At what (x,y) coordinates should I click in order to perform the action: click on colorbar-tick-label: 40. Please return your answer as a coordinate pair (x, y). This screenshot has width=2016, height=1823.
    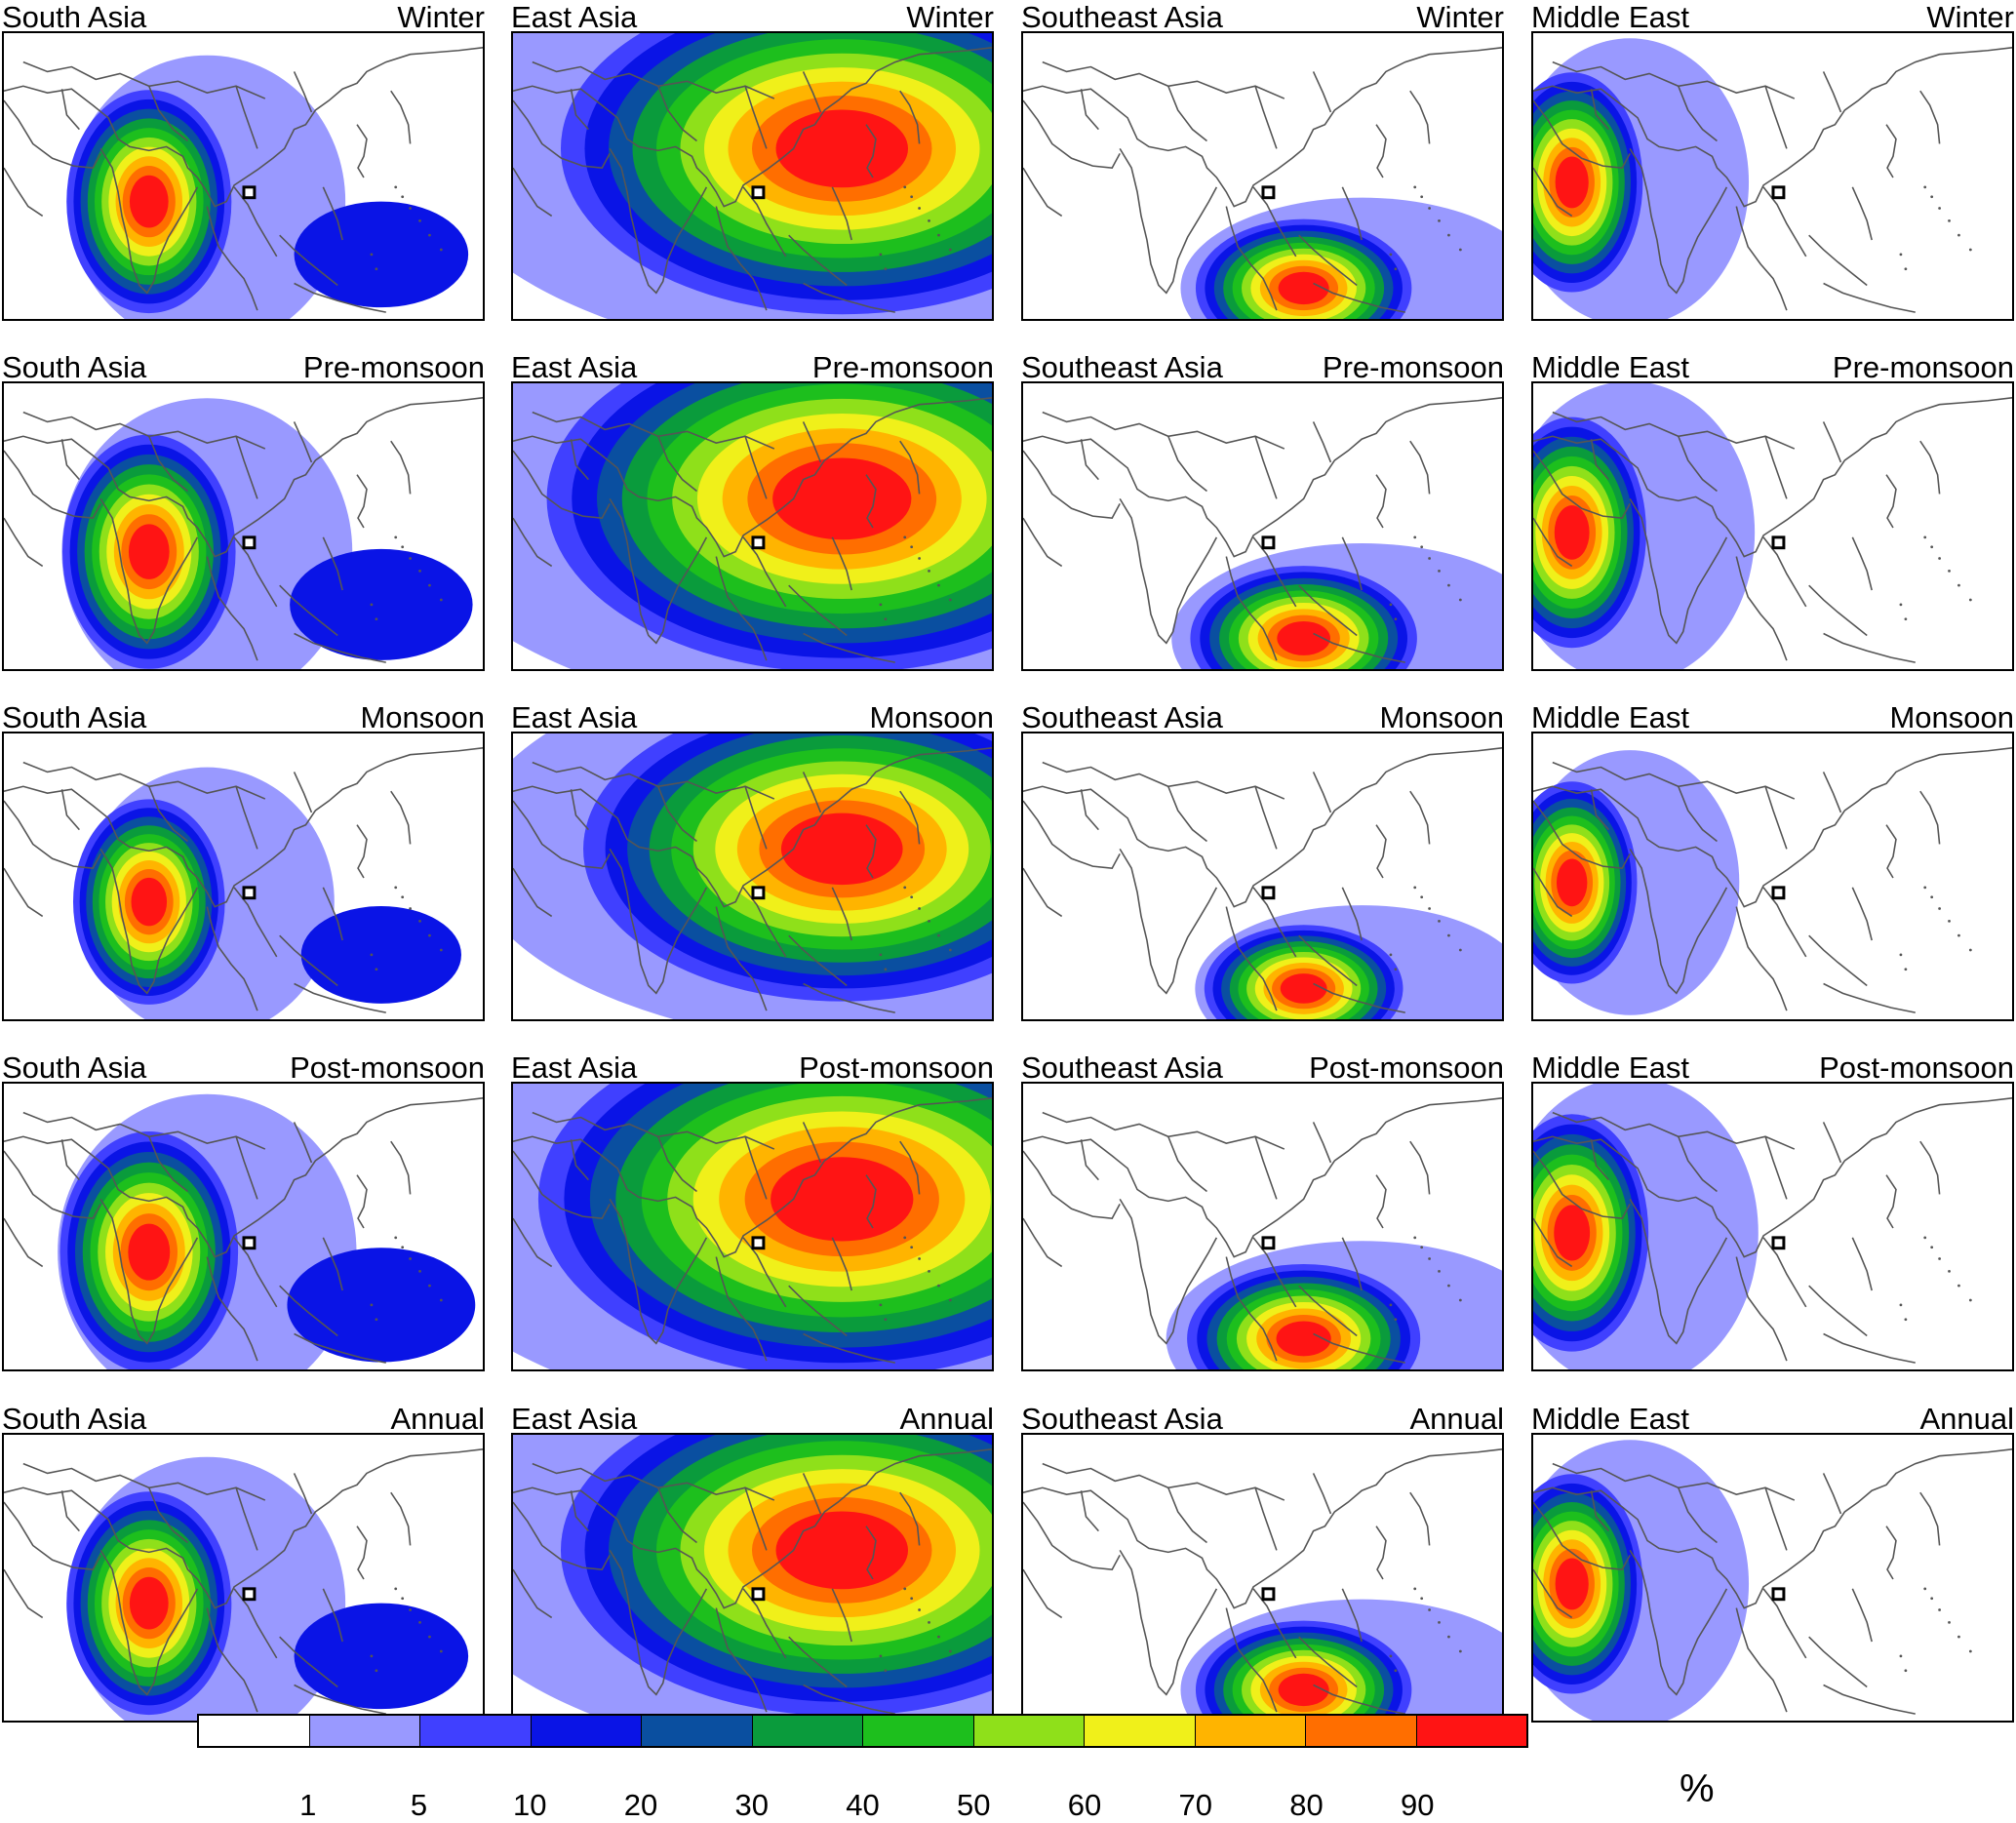
    Looking at the image, I should click on (863, 1805).